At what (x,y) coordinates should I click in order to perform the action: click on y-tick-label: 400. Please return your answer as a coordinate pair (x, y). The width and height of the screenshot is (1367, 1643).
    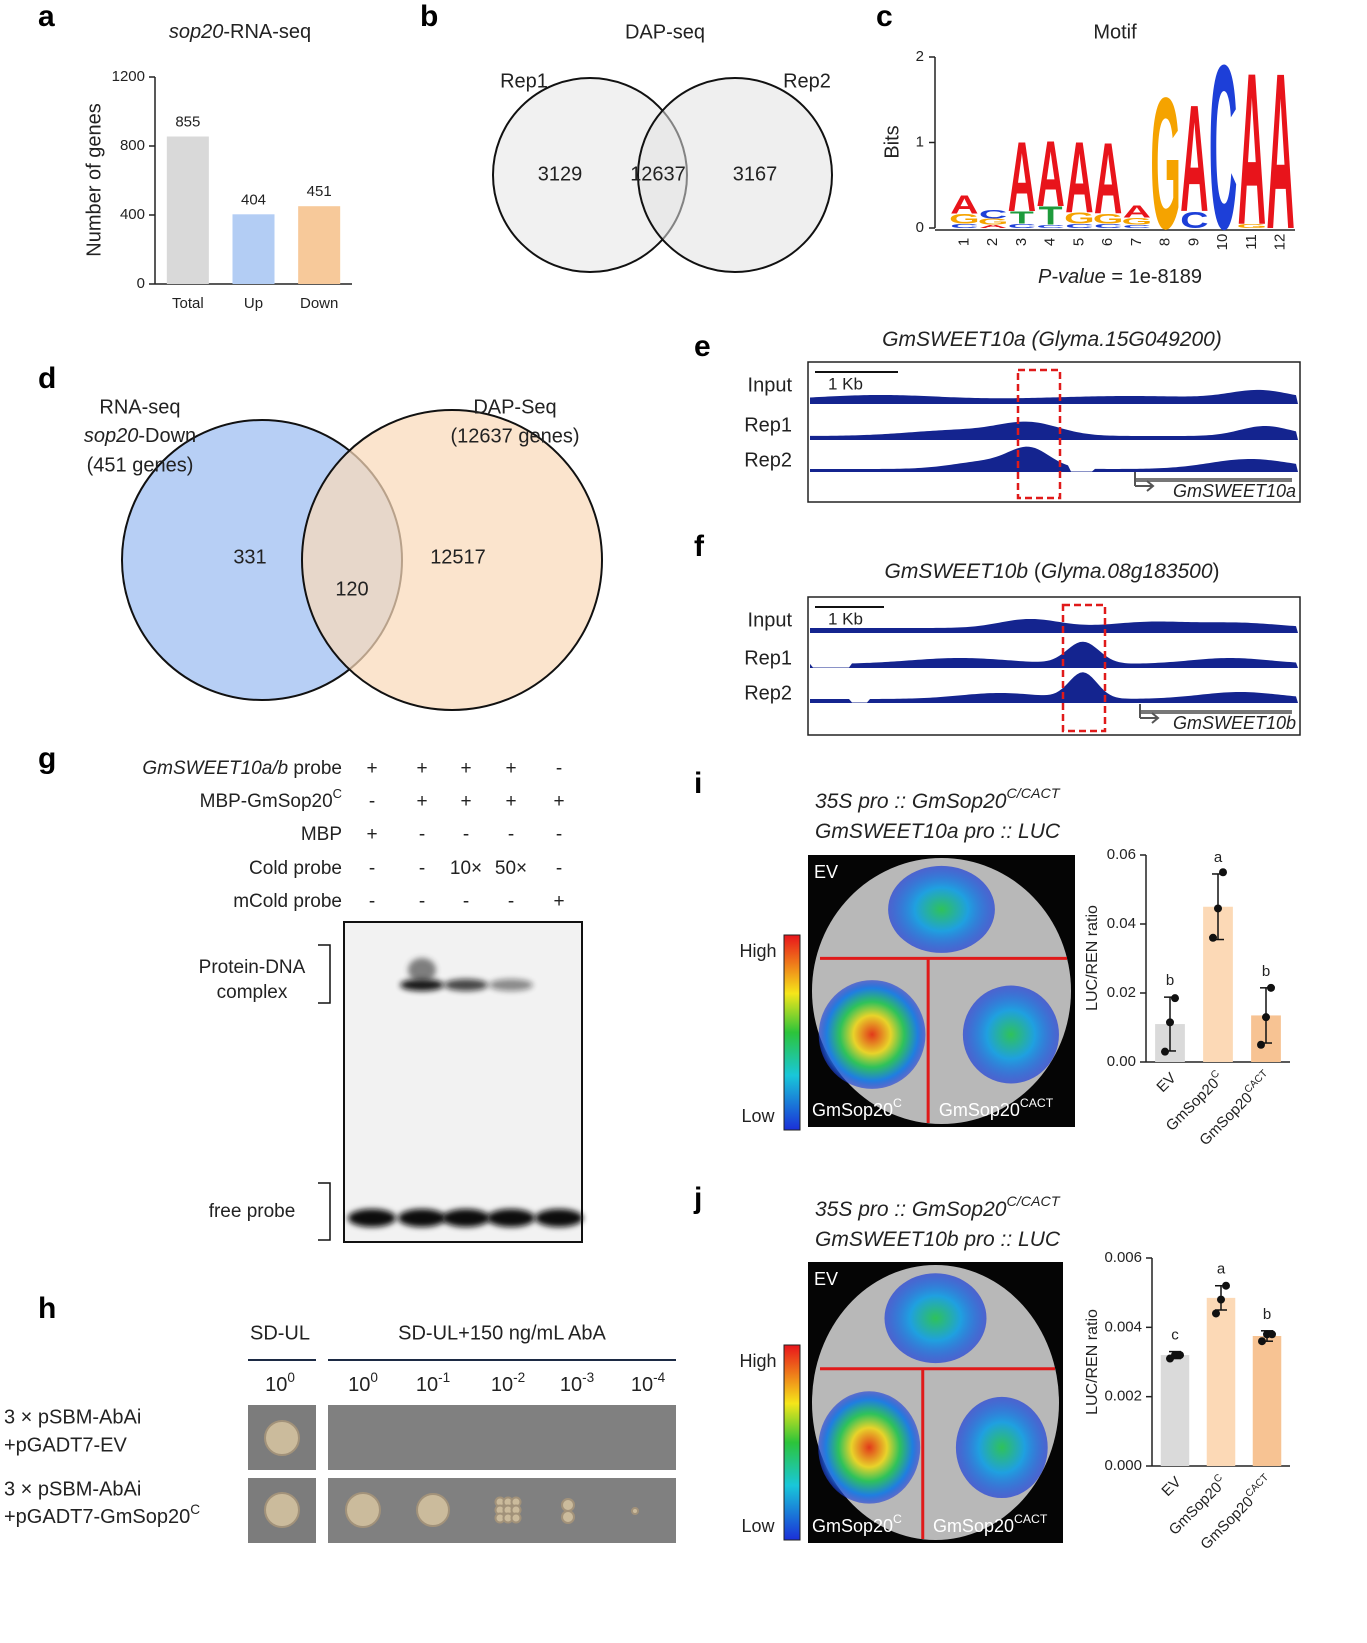
    Looking at the image, I should click on (132, 214).